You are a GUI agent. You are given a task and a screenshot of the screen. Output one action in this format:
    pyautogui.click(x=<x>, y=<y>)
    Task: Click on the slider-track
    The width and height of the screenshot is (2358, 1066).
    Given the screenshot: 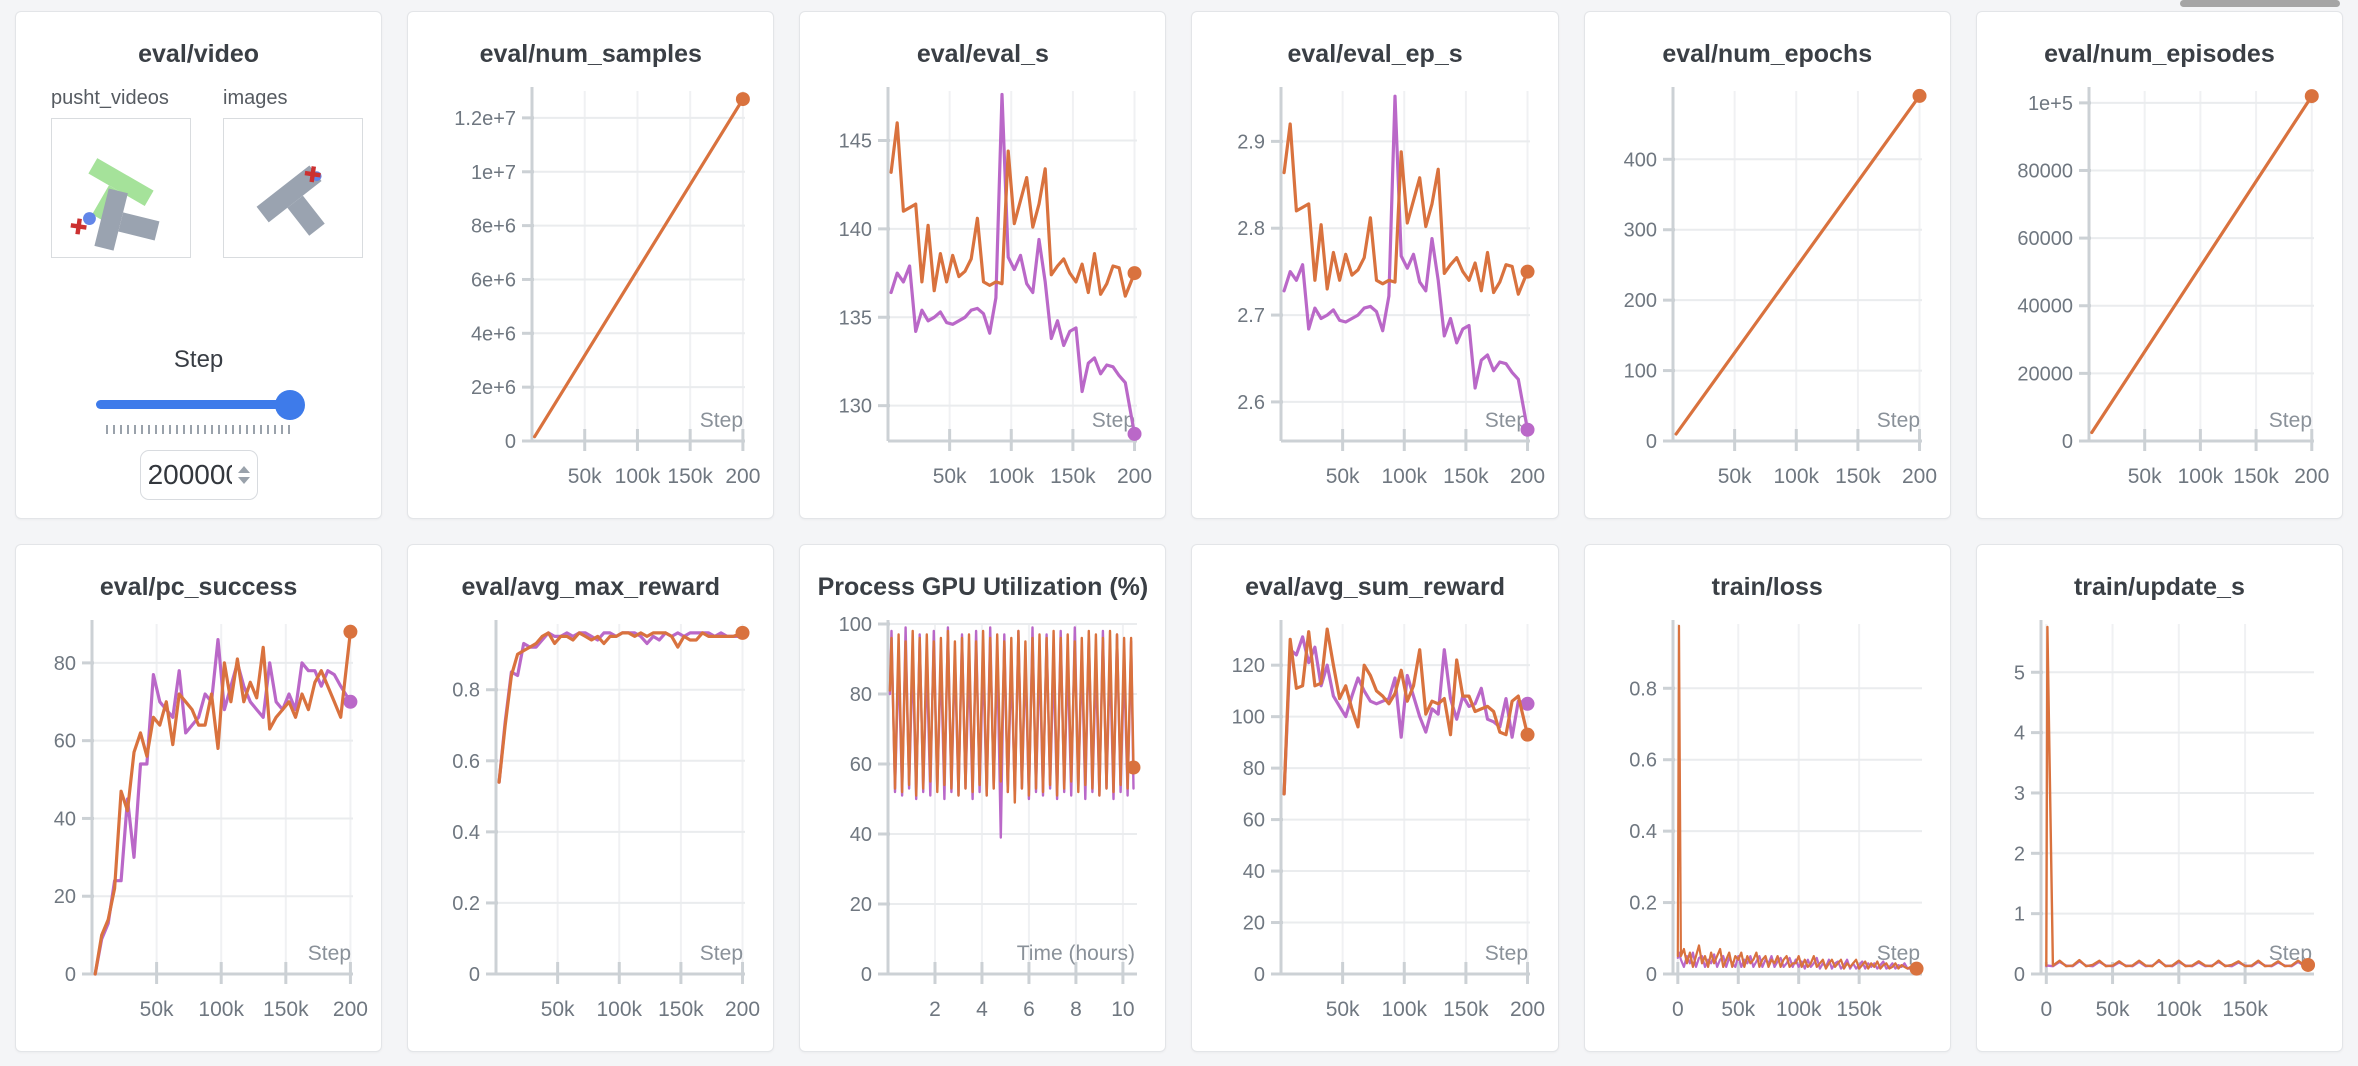 What is the action you would take?
    pyautogui.click(x=199, y=404)
    